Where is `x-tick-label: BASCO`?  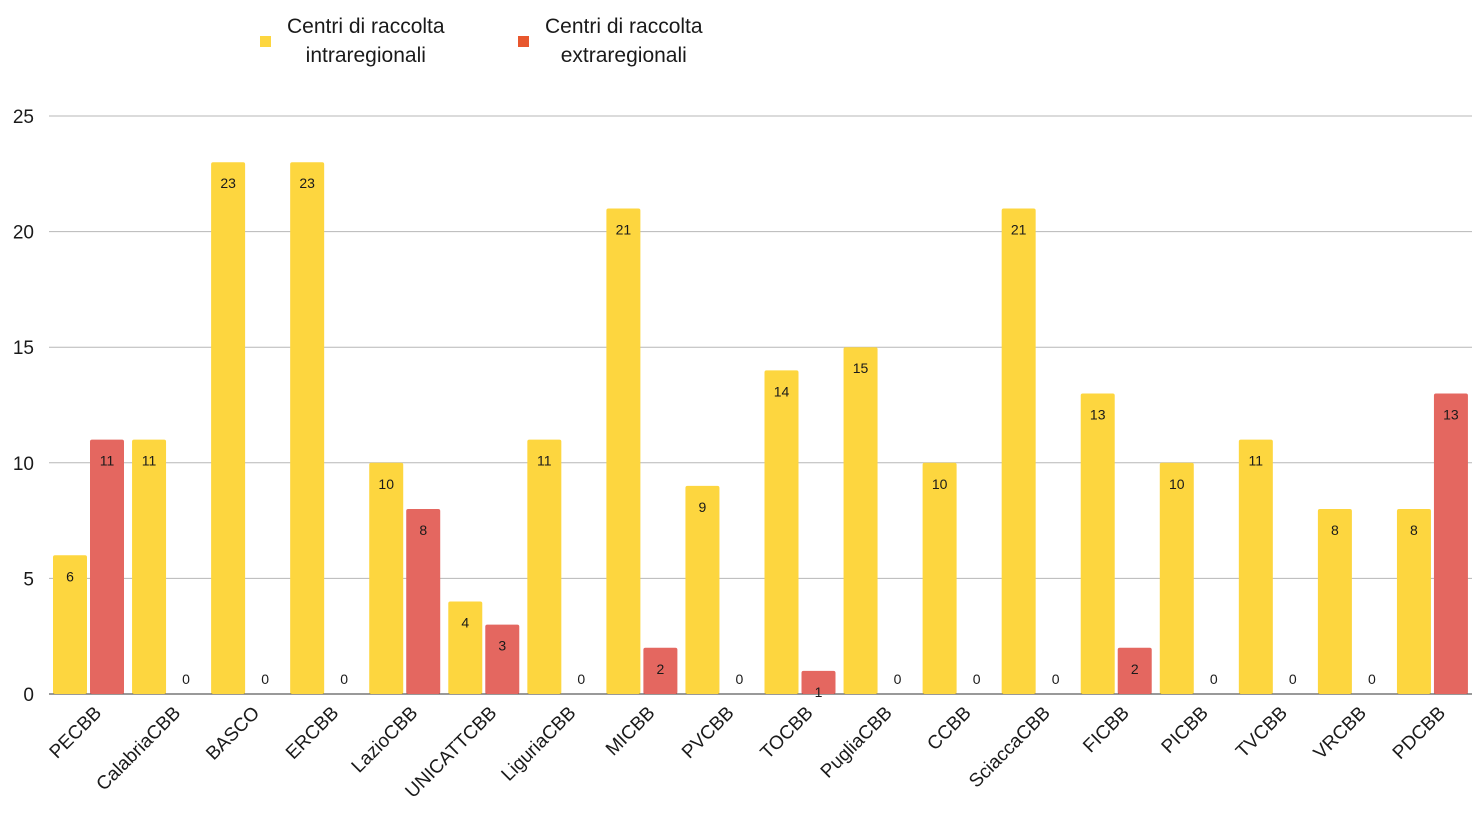
x-tick-label: BASCO is located at coordinates (233, 734).